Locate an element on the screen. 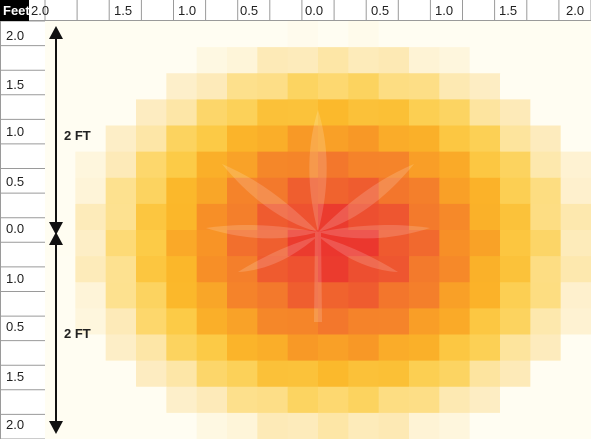 The width and height of the screenshot is (591, 439). top-ruler-label: 0.0 is located at coordinates (314, 10).